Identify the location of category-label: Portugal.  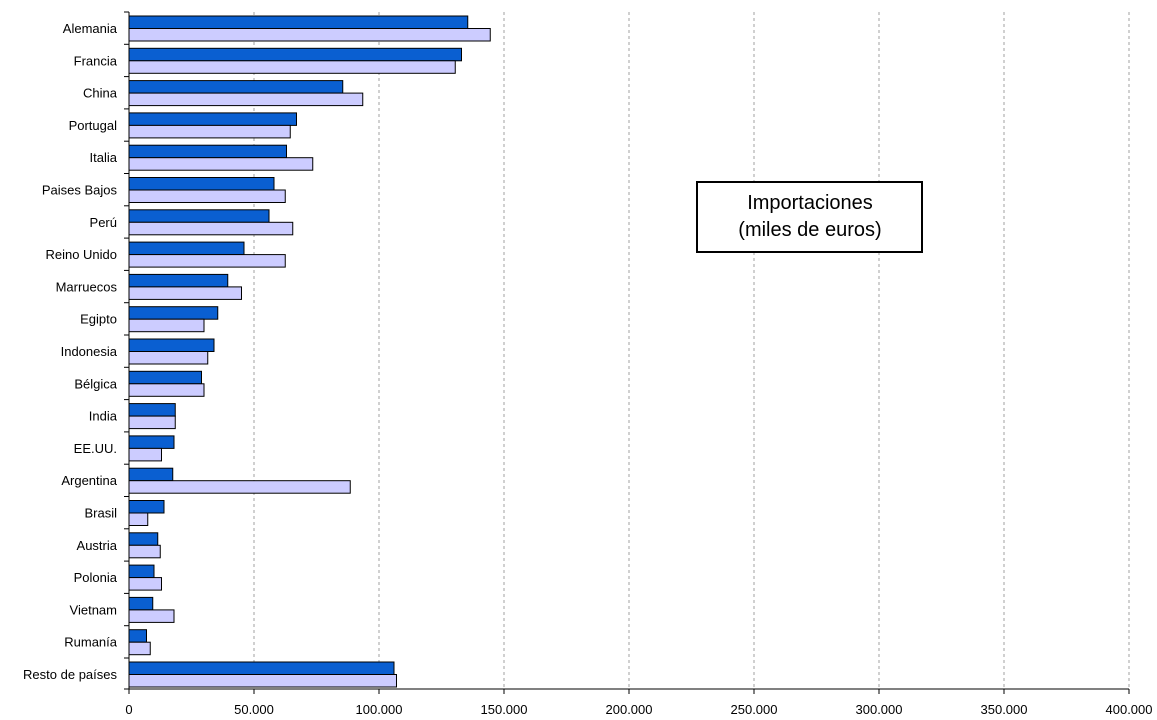
(93, 125).